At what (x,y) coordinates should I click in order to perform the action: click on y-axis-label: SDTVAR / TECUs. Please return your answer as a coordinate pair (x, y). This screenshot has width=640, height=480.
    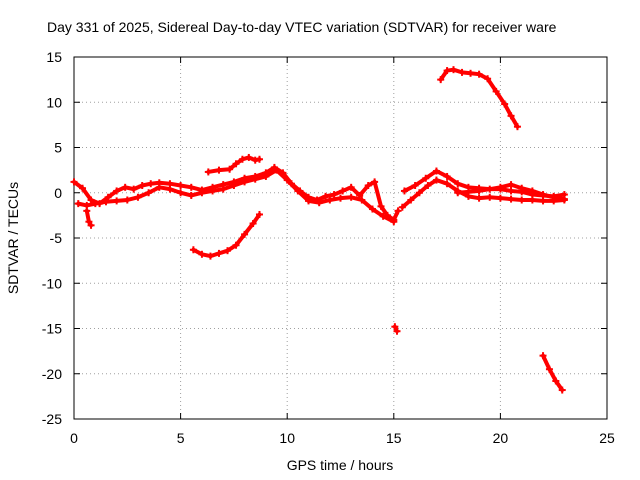
    Looking at the image, I should click on (13, 238).